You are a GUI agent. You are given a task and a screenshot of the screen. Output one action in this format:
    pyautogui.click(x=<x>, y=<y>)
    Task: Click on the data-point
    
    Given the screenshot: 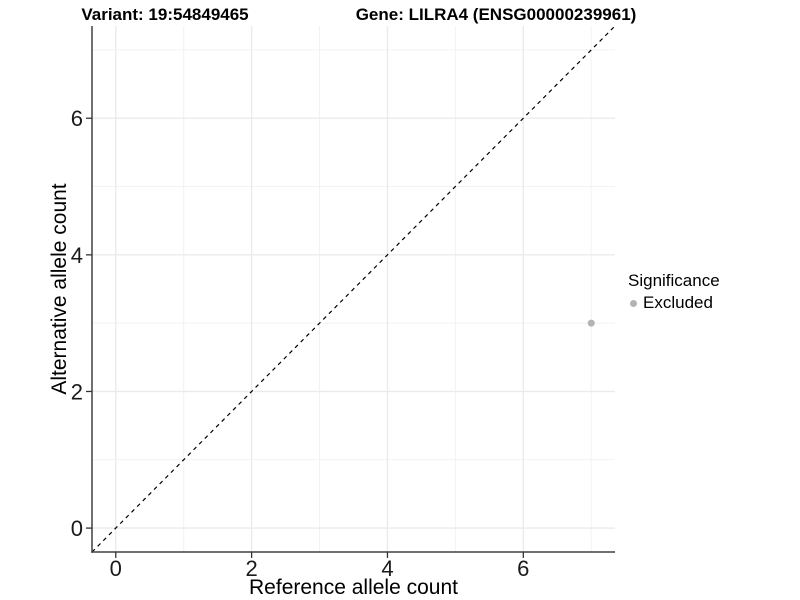 What is the action you would take?
    pyautogui.click(x=591, y=323)
    